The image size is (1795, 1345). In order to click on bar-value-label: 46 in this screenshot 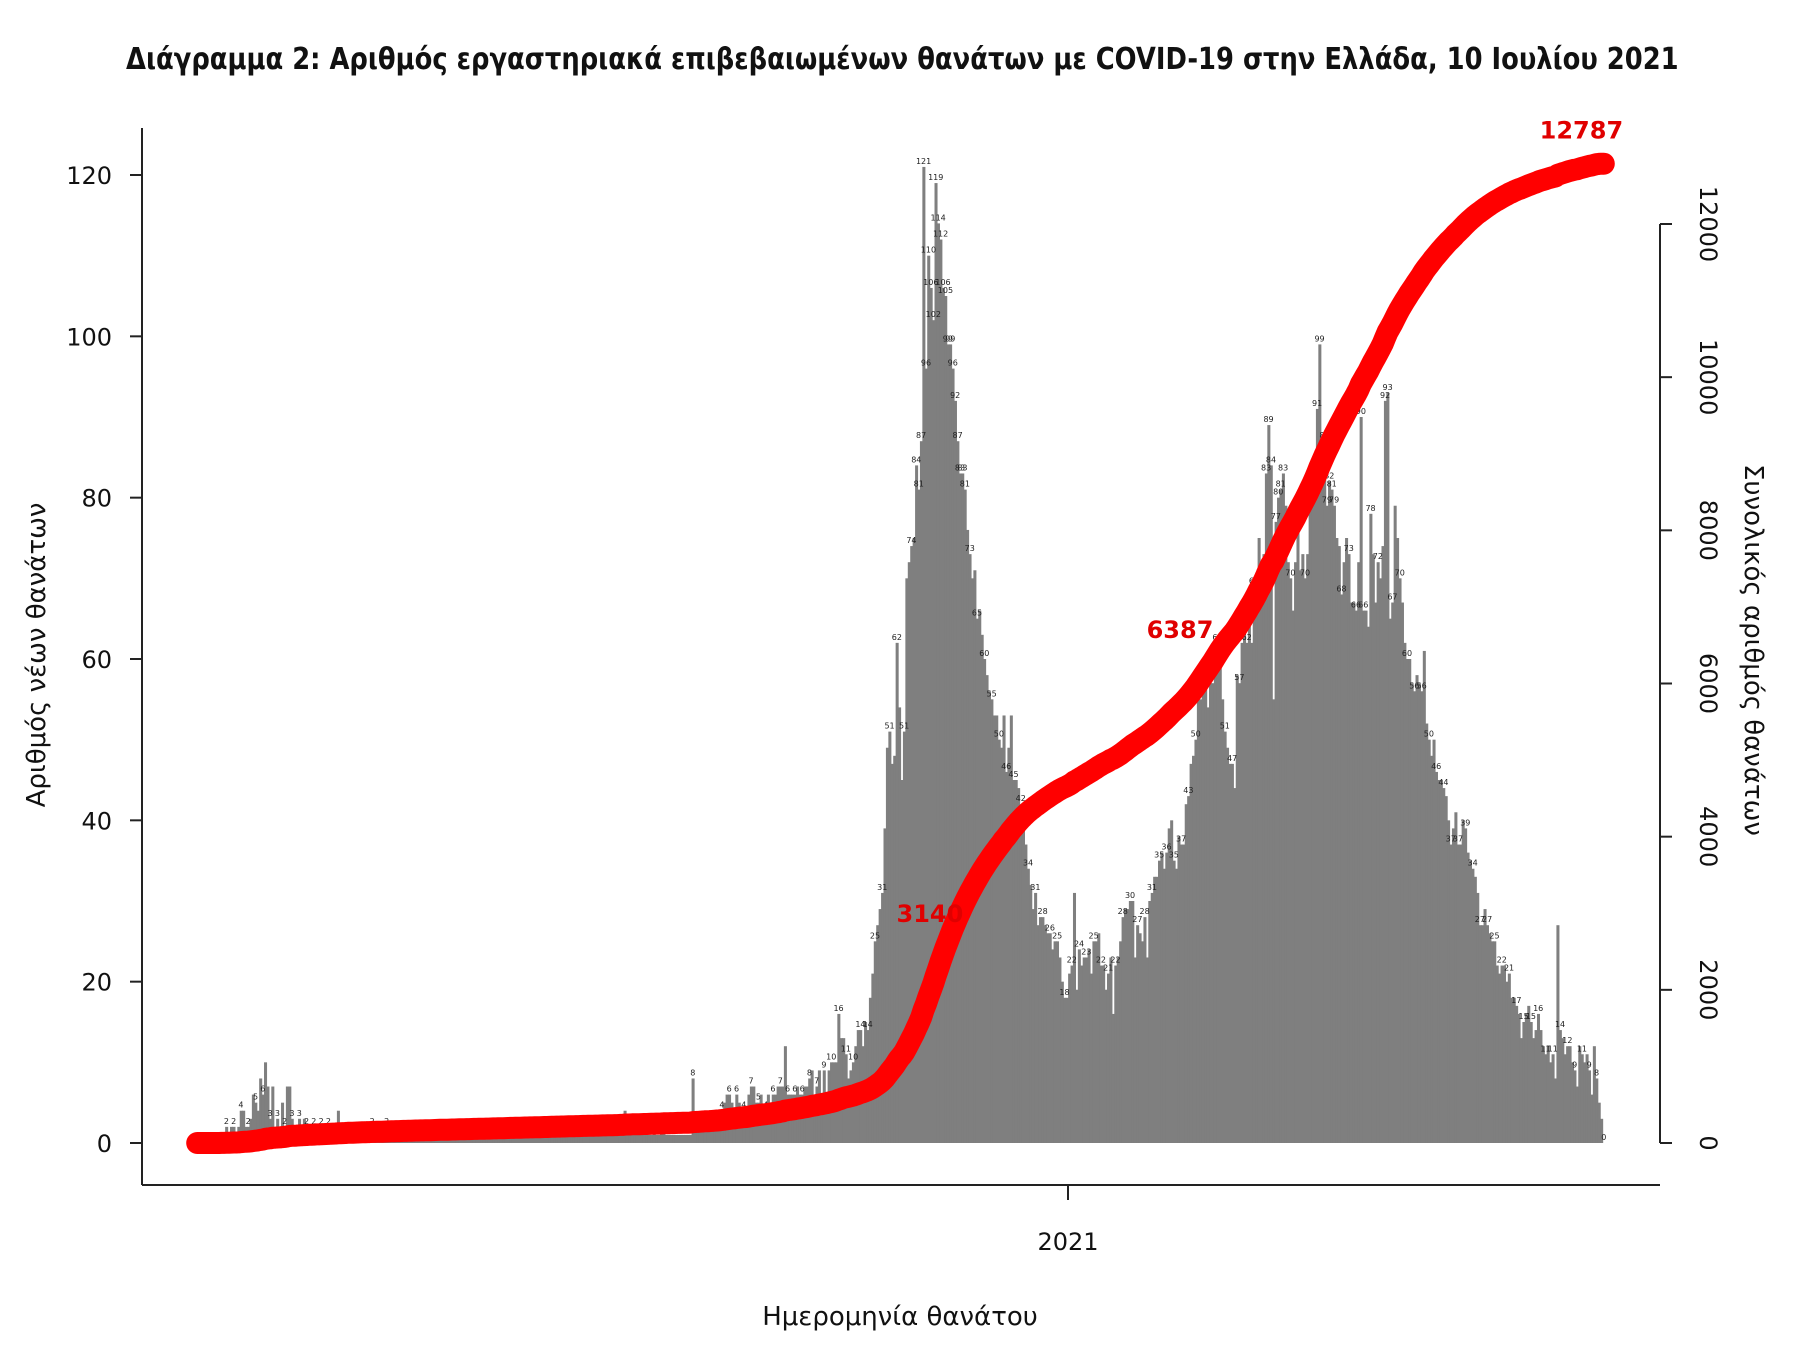, I will do `click(1436, 766)`.